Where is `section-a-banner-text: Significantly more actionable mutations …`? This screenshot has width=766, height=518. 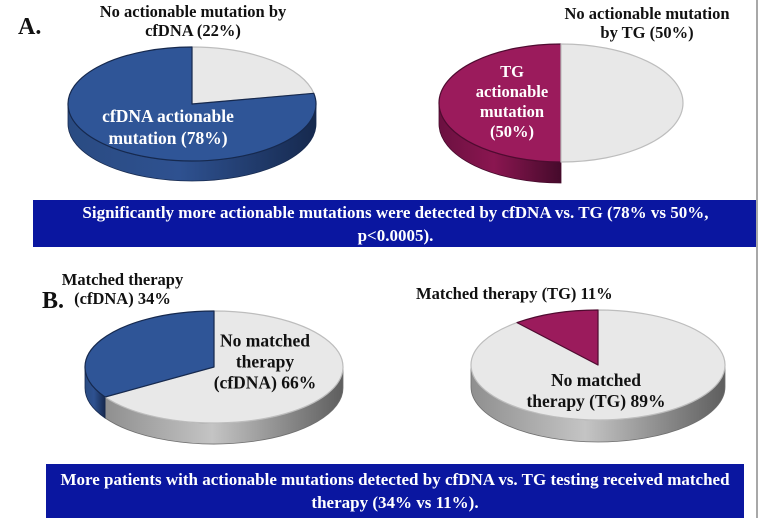 section-a-banner-text: Significantly more actionable mutations … is located at coordinates (395, 223).